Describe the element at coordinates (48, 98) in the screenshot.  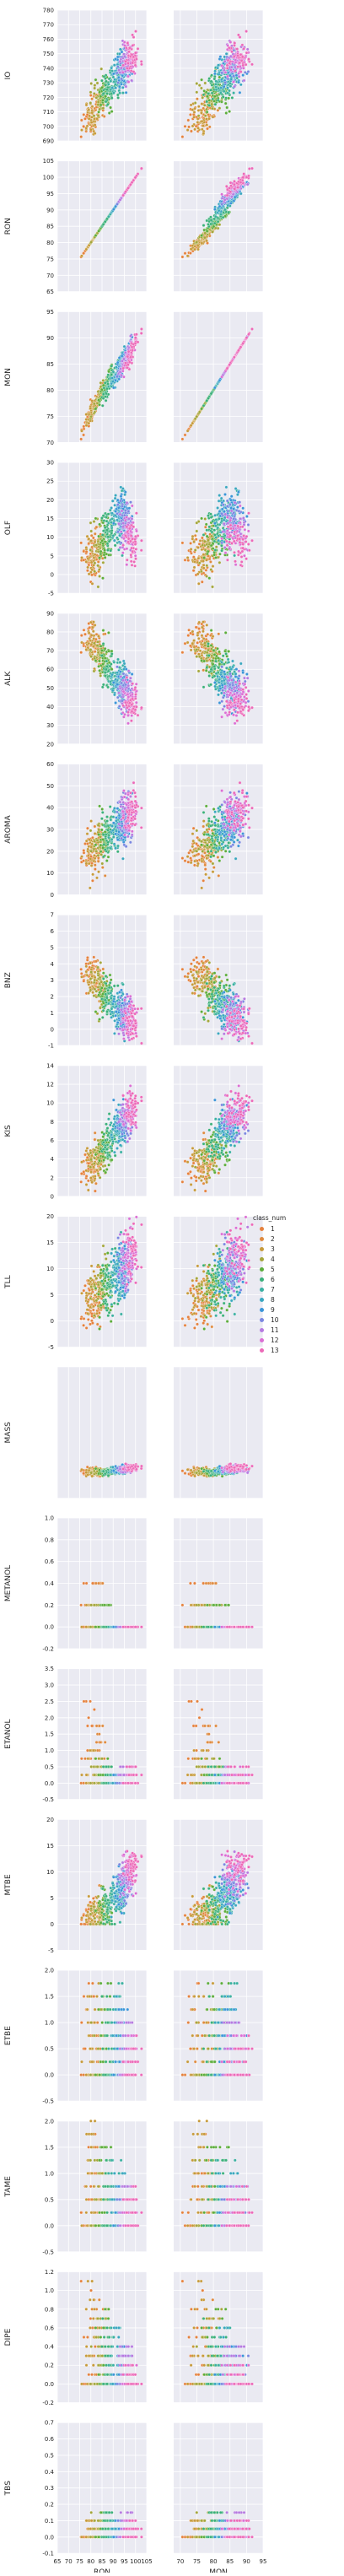
I see `y-tick-label: 720` at that location.